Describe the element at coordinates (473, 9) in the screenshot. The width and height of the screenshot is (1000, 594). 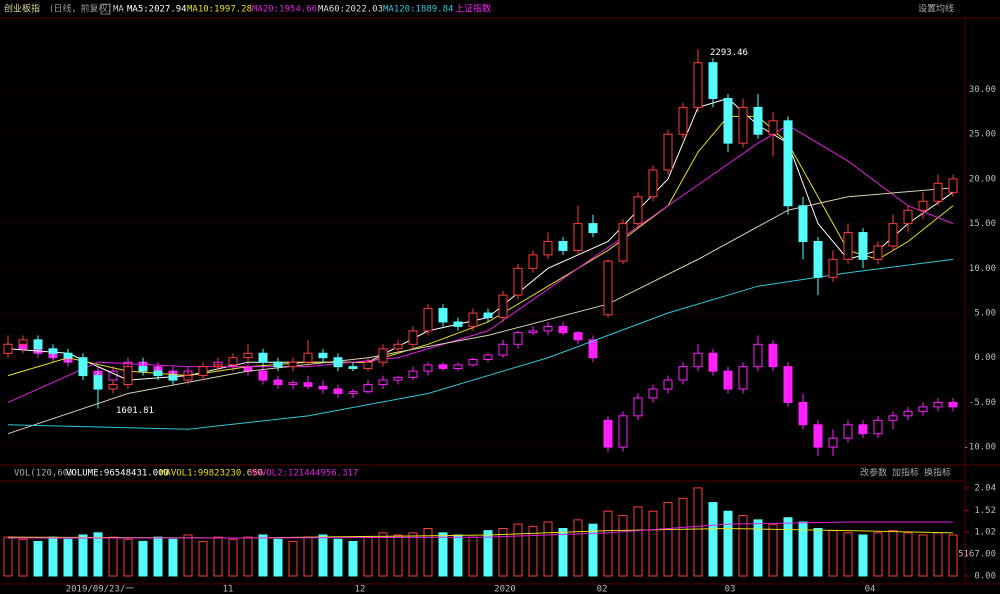
I see `overlay-label: 上证指数` at that location.